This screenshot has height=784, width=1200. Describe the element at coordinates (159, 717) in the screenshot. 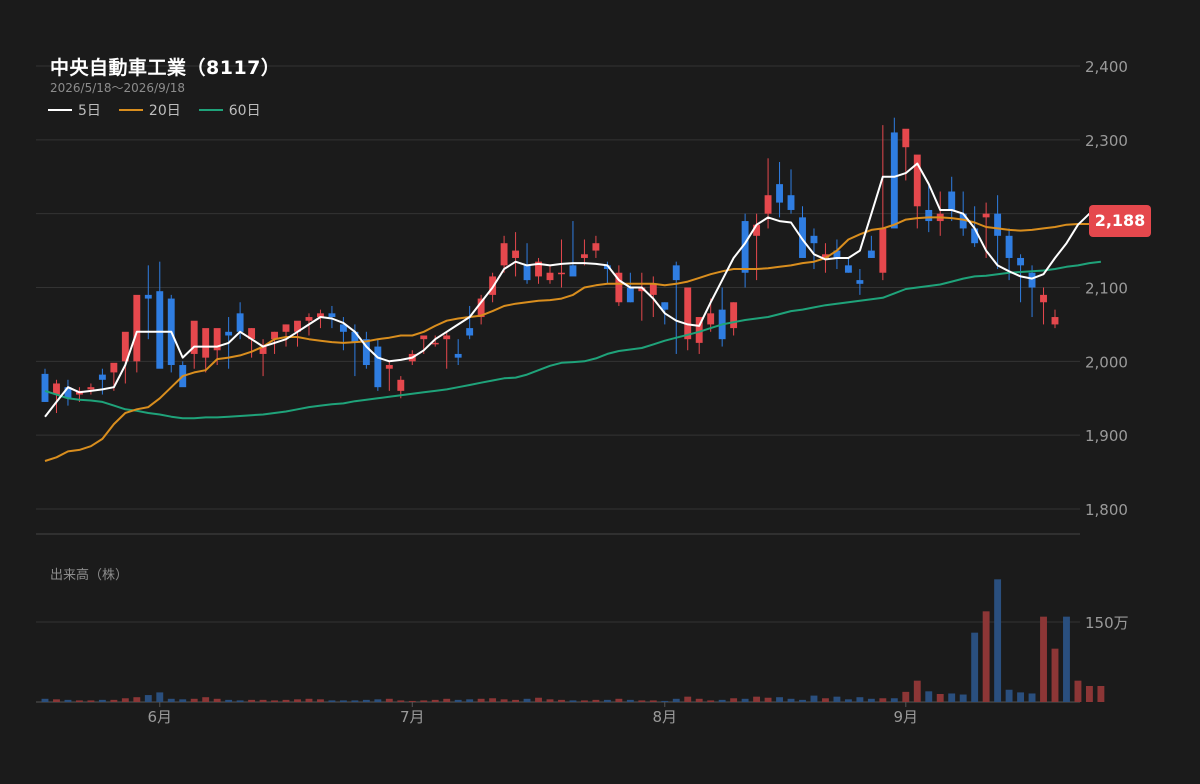

I see `month-label: 6月` at that location.